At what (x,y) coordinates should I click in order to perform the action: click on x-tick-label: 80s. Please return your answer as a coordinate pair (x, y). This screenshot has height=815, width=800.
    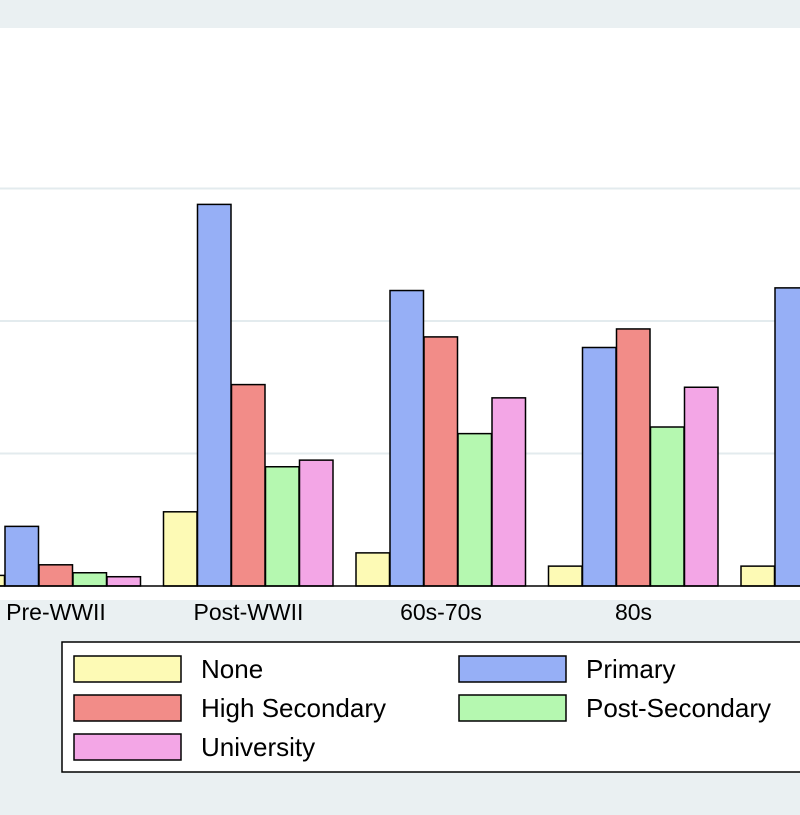
    Looking at the image, I should click on (633, 612).